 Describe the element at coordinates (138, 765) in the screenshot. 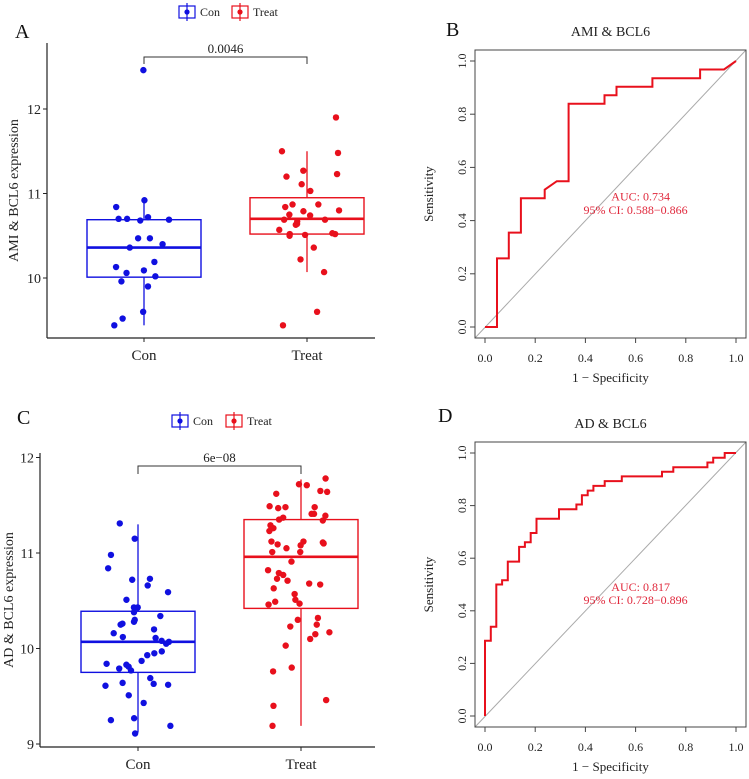

I see `x-tick-label: Con` at that location.